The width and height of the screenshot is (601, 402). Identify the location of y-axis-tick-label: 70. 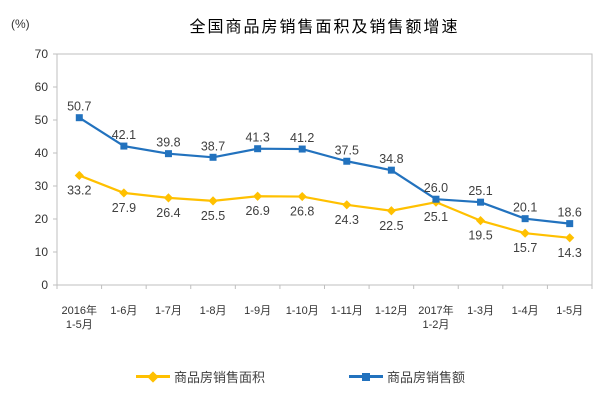
(42, 54).